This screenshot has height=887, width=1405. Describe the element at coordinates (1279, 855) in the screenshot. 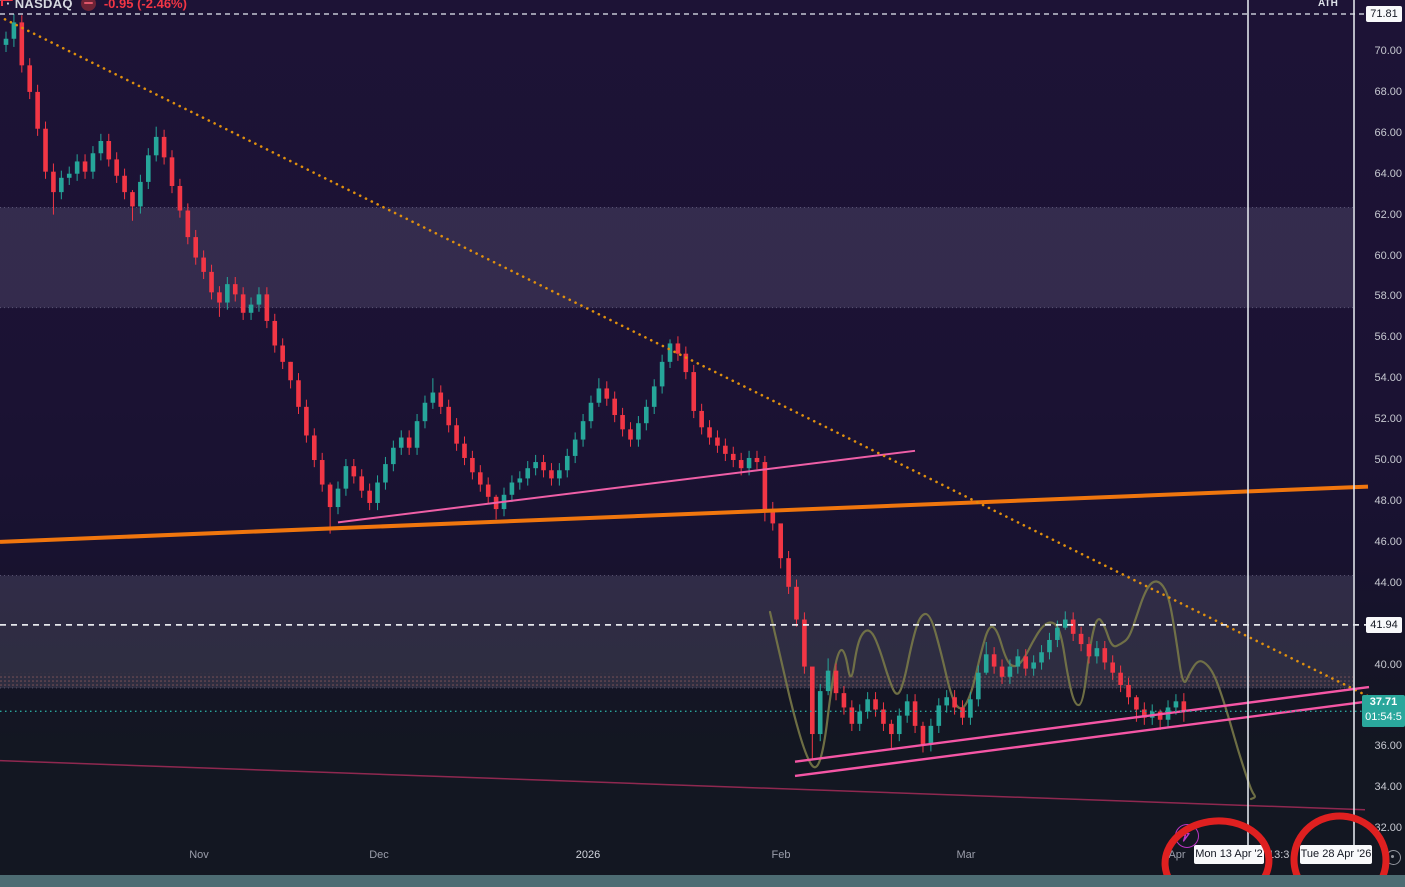

I see `time-extra-label: 13:3` at that location.